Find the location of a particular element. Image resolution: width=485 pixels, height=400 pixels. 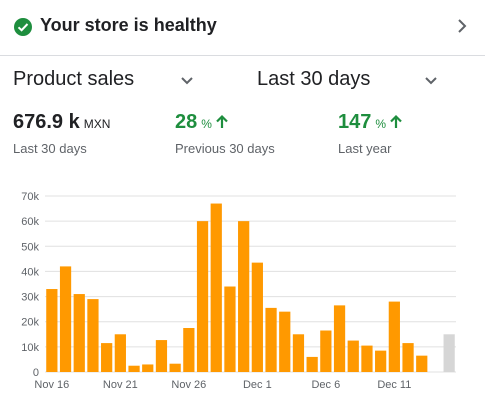

store-health-title: Your store is healthy is located at coordinates (128, 25).